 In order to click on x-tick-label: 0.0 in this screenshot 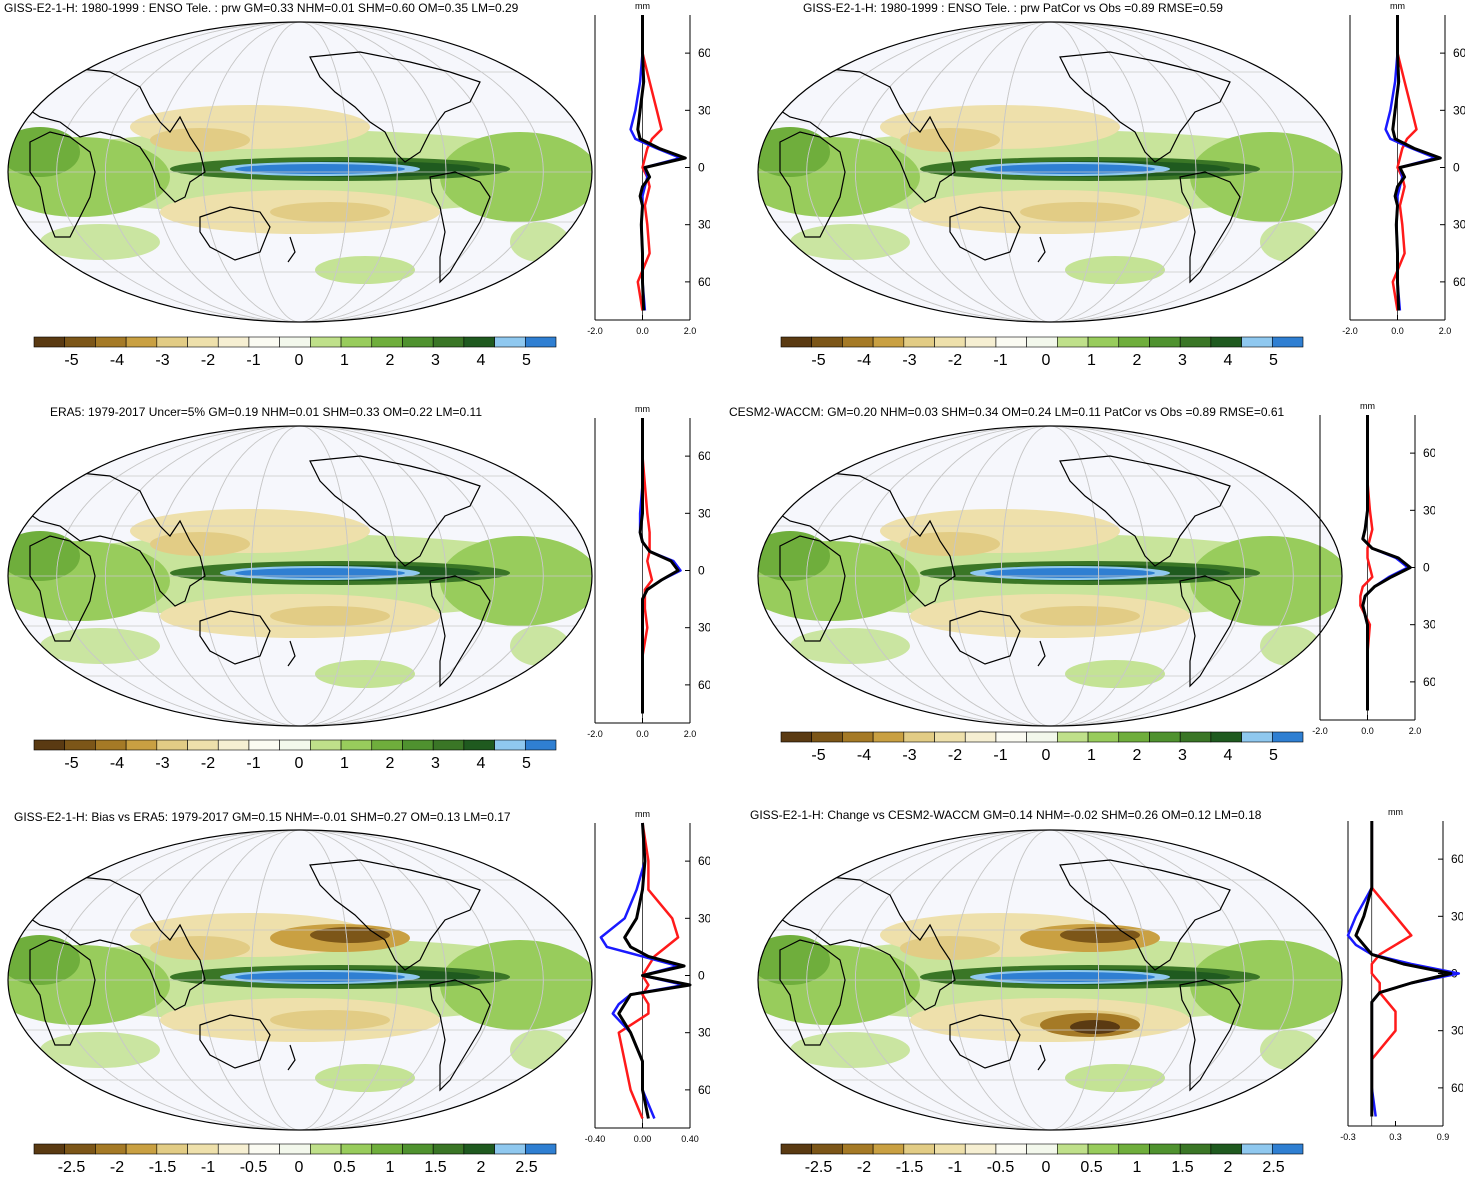, I will do `click(1397, 331)`.